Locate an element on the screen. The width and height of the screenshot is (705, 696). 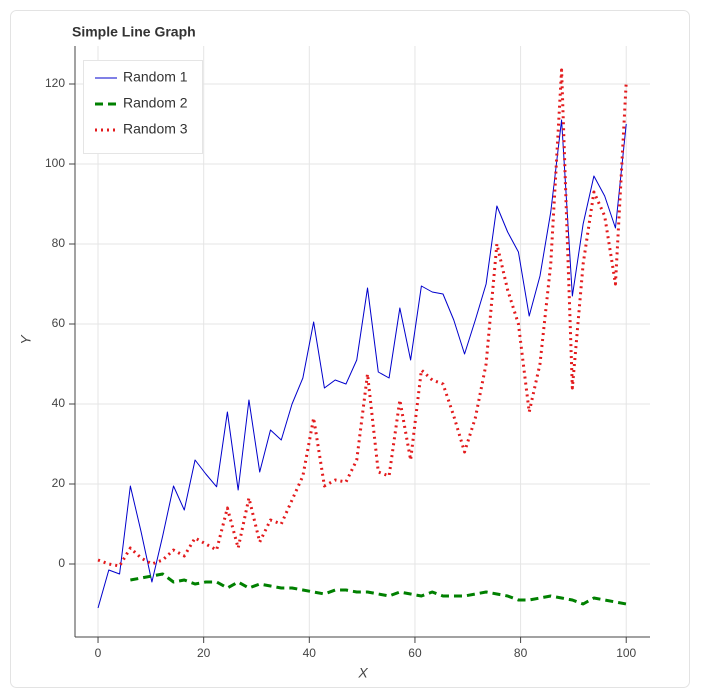
x-tick-label: 60 is located at coordinates (415, 653).